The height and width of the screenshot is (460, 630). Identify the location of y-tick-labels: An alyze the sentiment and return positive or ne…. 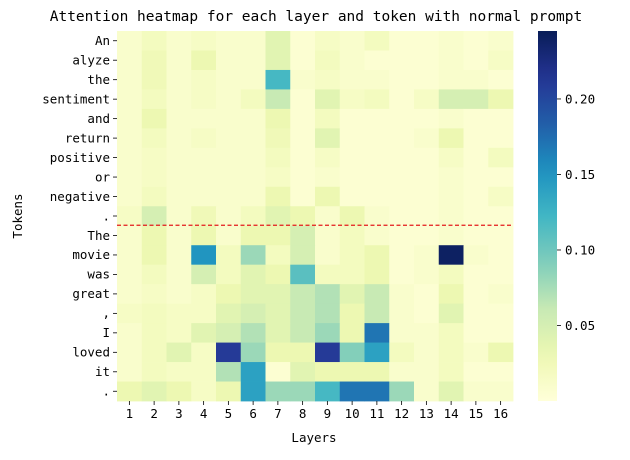
(79, 216).